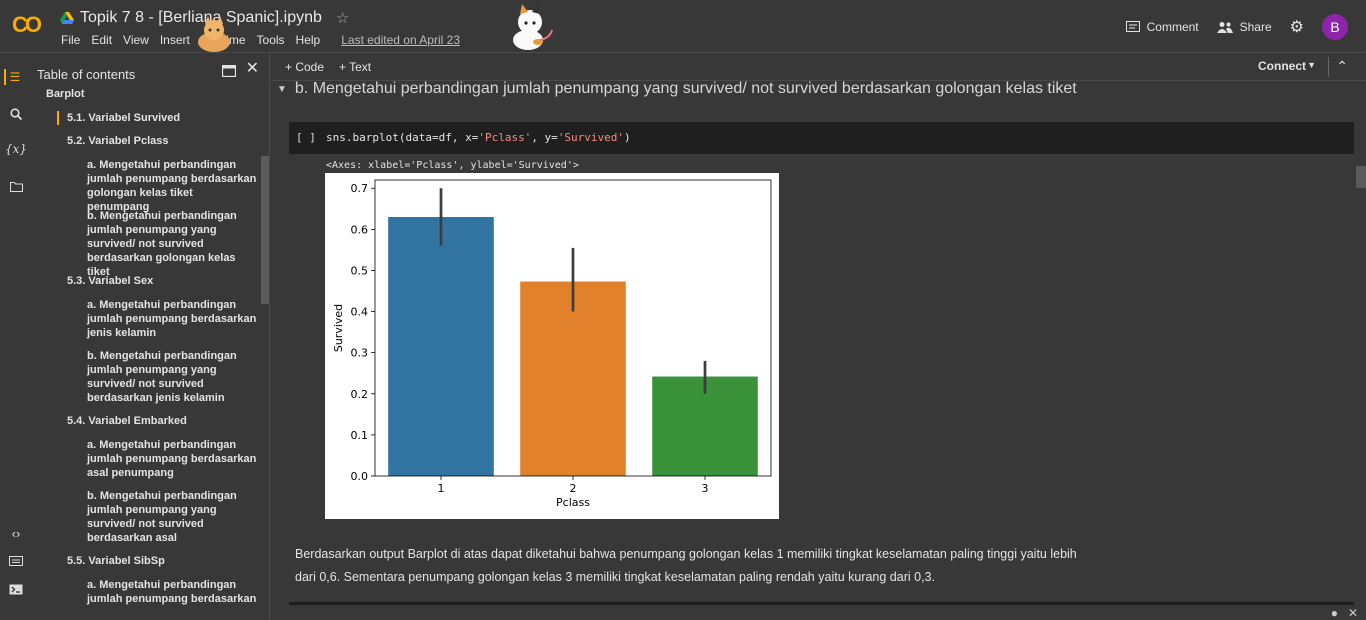  I want to click on connect-button: Connect, so click(1282, 66).